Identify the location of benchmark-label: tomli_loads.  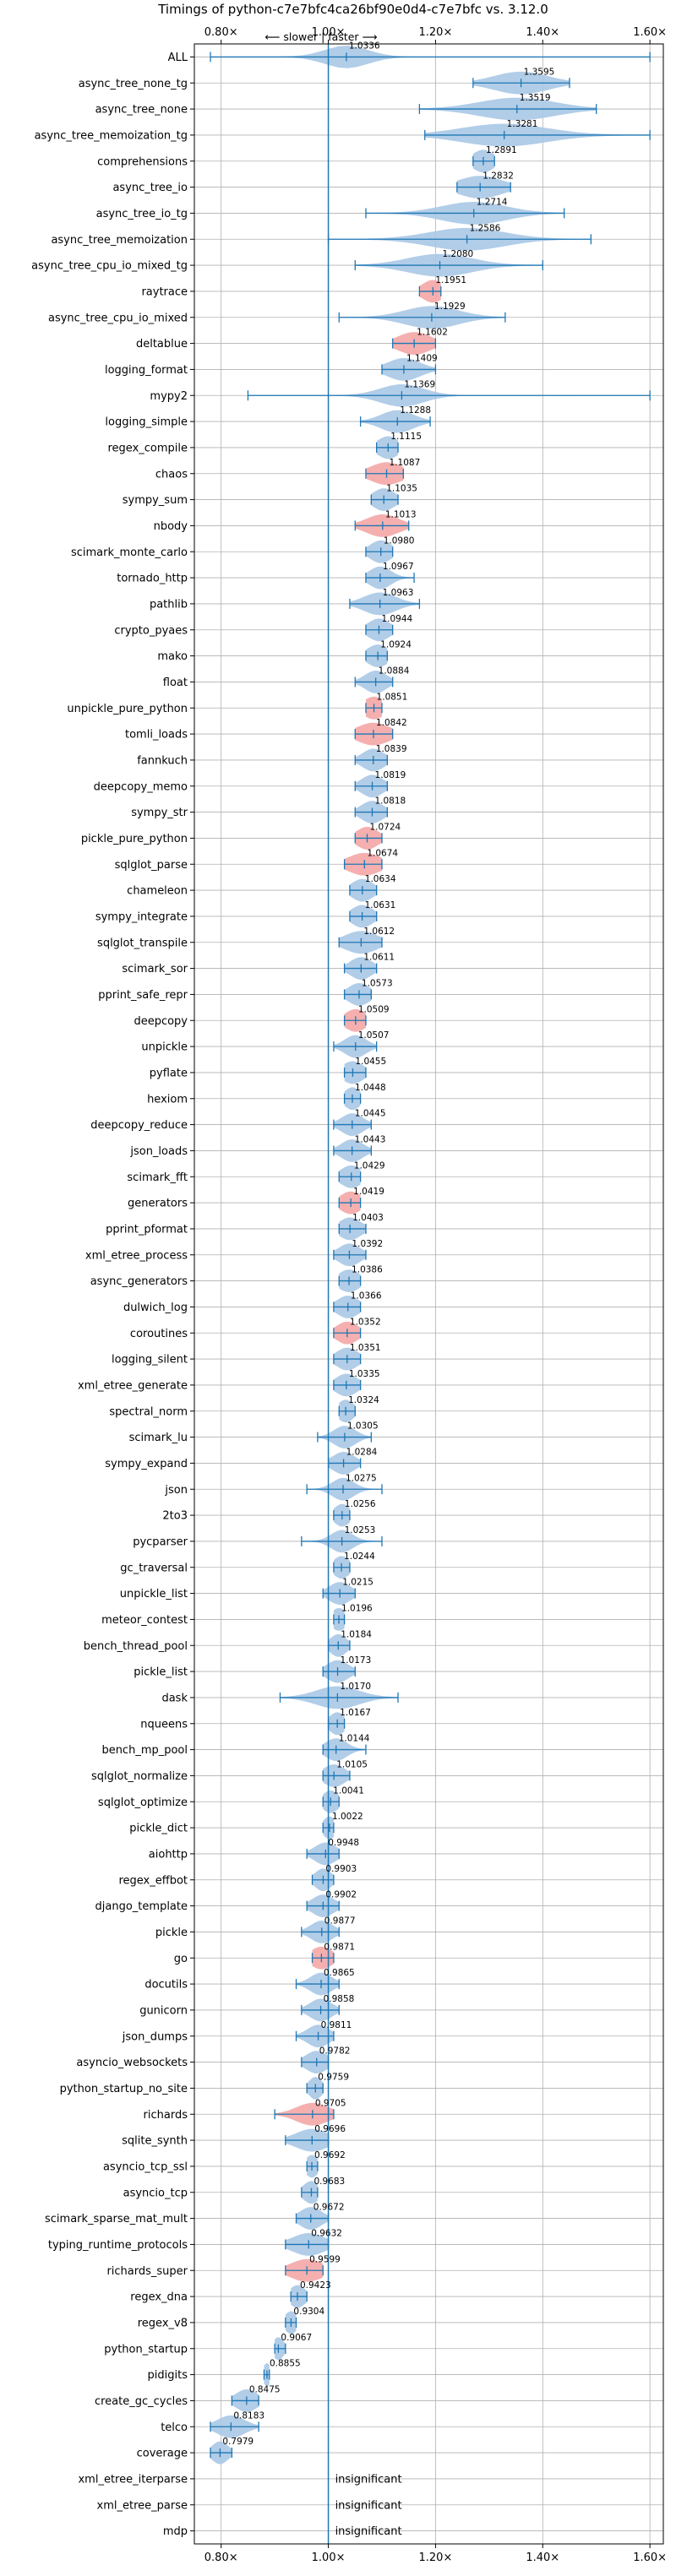
(156, 735).